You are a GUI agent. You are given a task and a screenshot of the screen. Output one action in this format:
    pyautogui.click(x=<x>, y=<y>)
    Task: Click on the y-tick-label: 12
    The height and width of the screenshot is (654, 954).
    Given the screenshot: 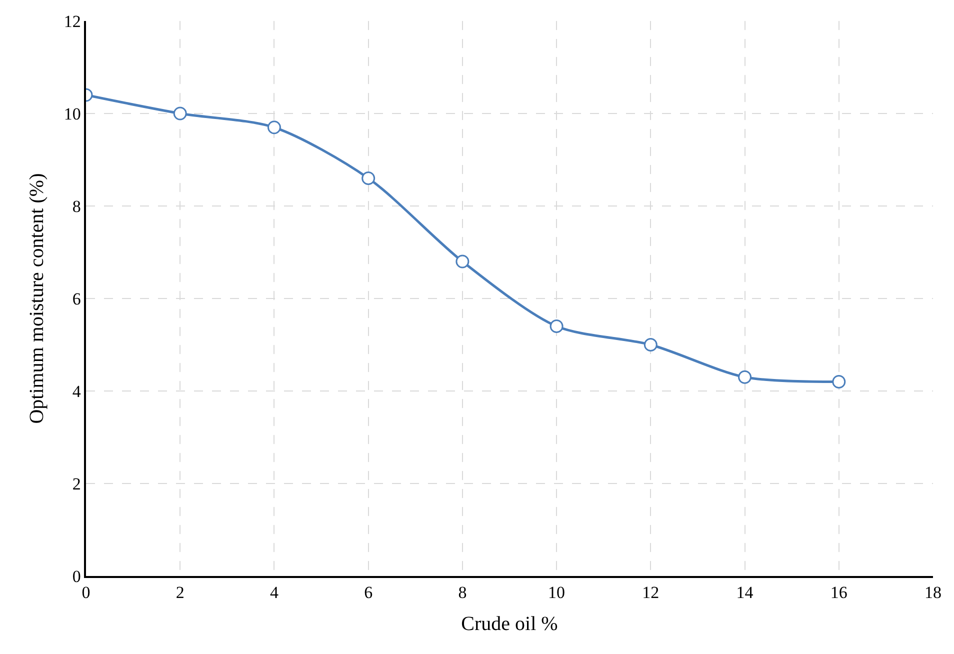 What is the action you would take?
    pyautogui.click(x=72, y=21)
    